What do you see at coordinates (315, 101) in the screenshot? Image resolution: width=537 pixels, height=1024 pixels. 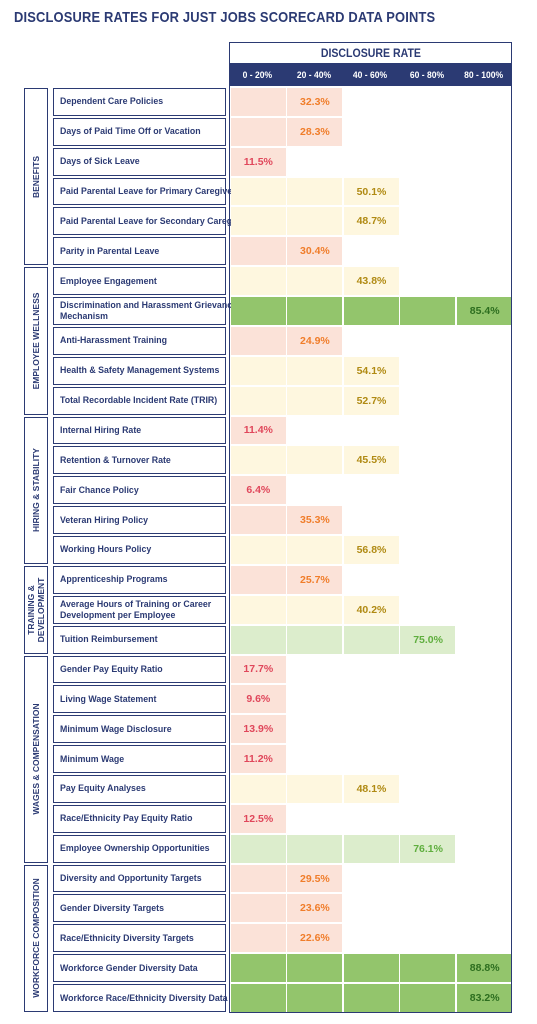 I see `rate-value-label: 32.3%` at bounding box center [315, 101].